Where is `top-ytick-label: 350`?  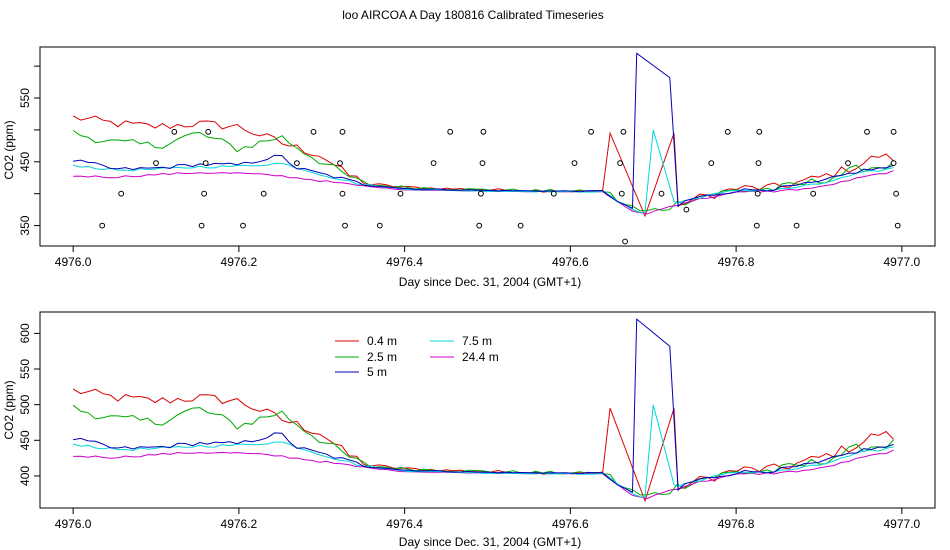 top-ytick-label: 350 is located at coordinates (25, 225).